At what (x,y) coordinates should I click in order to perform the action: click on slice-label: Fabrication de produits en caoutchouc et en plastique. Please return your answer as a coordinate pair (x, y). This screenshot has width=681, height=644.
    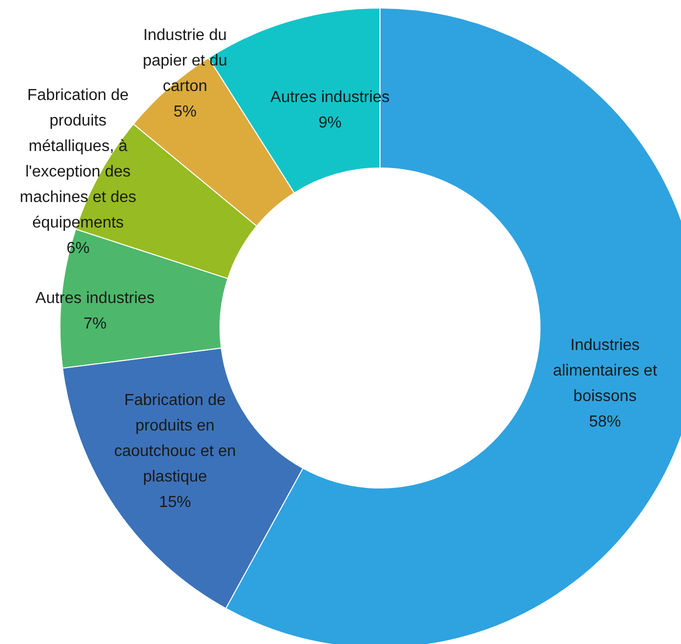
    Looking at the image, I should click on (175, 439).